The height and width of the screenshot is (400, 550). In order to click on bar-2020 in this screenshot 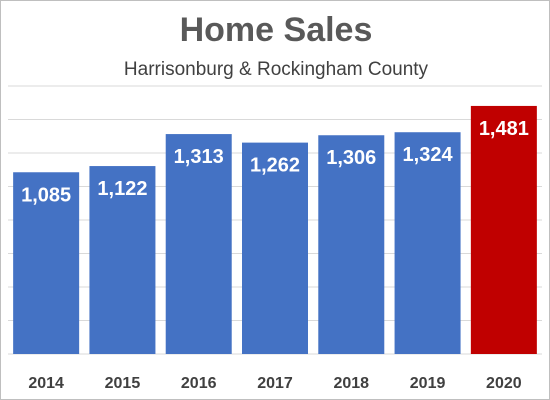, I will do `click(503, 230)`.